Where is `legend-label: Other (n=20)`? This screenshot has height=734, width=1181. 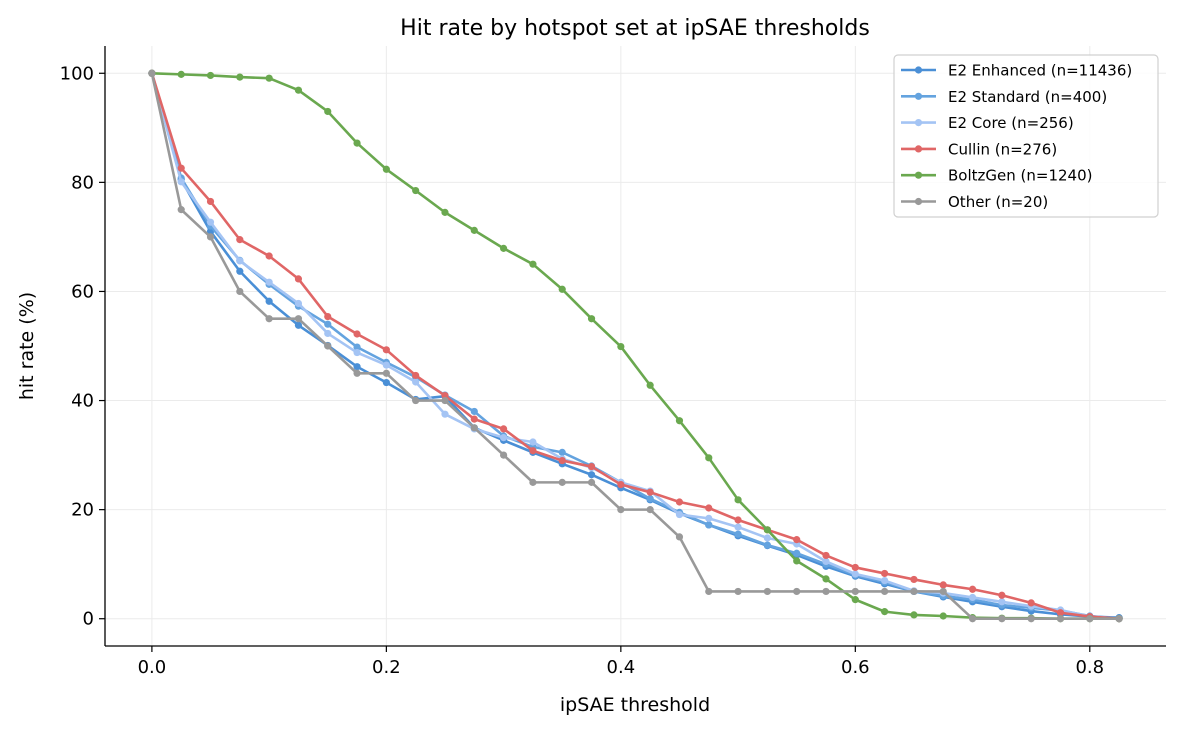 legend-label: Other (n=20) is located at coordinates (998, 202).